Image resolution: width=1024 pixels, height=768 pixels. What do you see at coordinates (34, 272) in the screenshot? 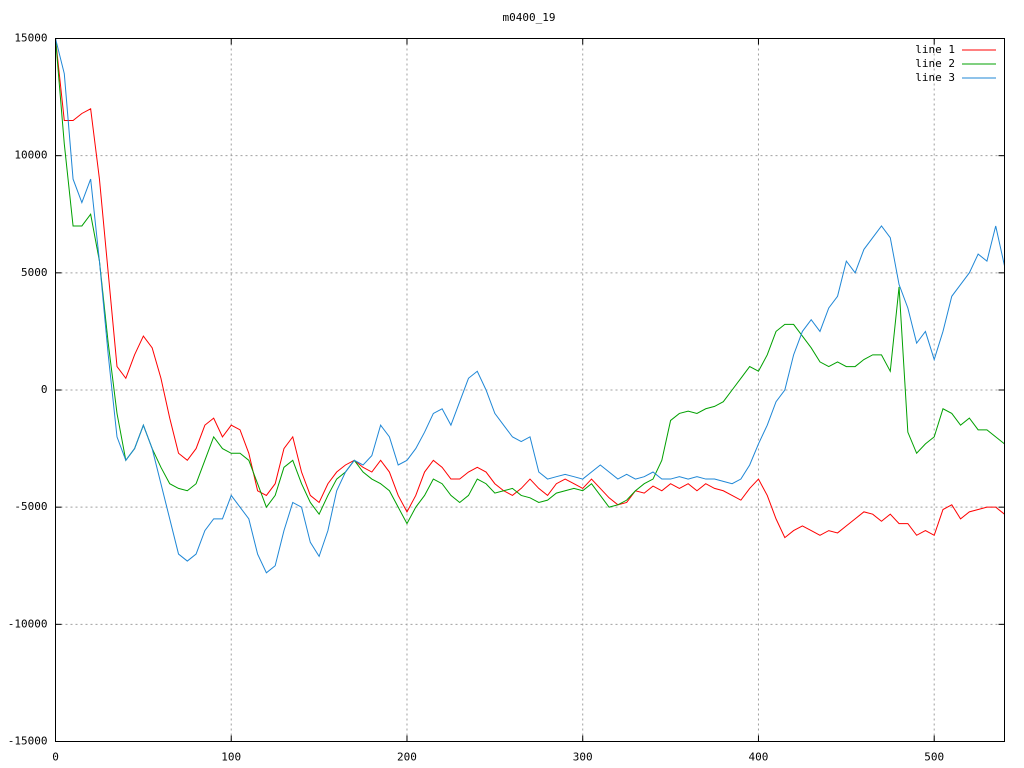
I see `y-tick-label: 5000` at bounding box center [34, 272].